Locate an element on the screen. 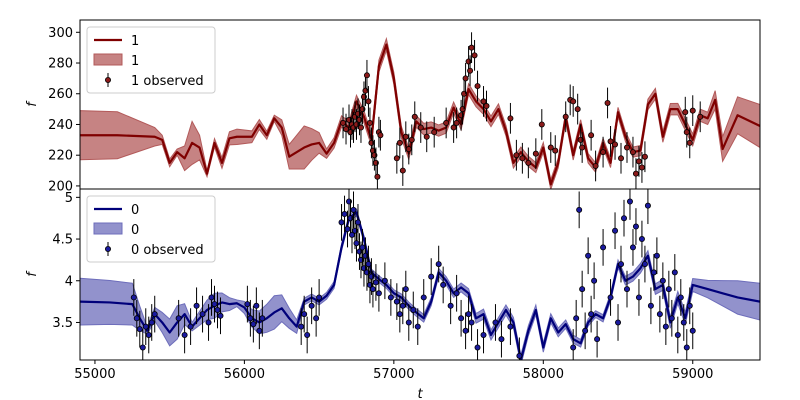 The image size is (800, 400). x-tick-label: 59000 is located at coordinates (692, 374).